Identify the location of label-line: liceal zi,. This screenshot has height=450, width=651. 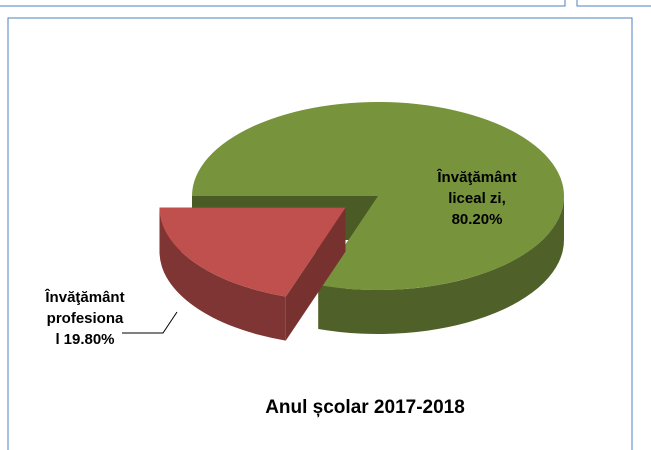
(477, 198).